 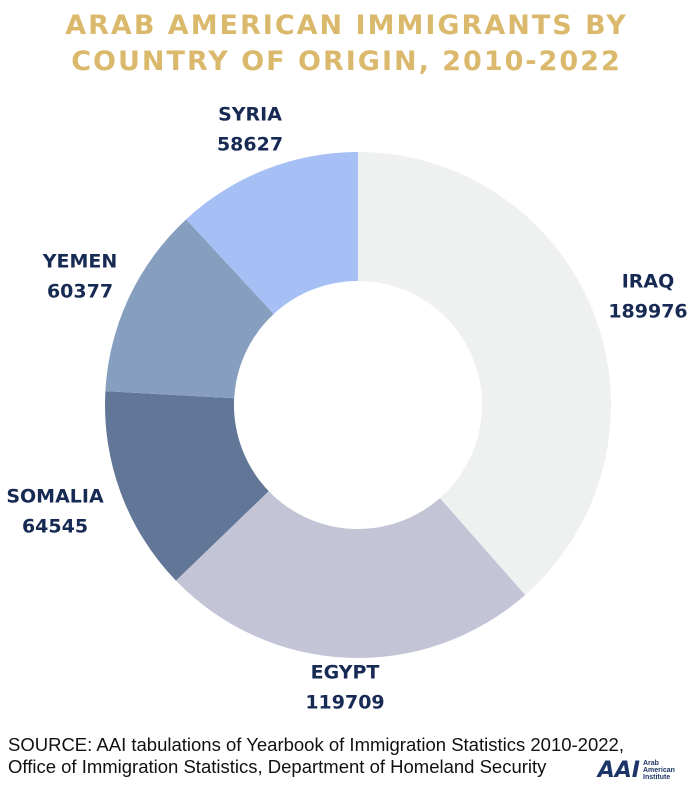 I want to click on logo: AAI Arab American Institute, so click(x=640, y=770).